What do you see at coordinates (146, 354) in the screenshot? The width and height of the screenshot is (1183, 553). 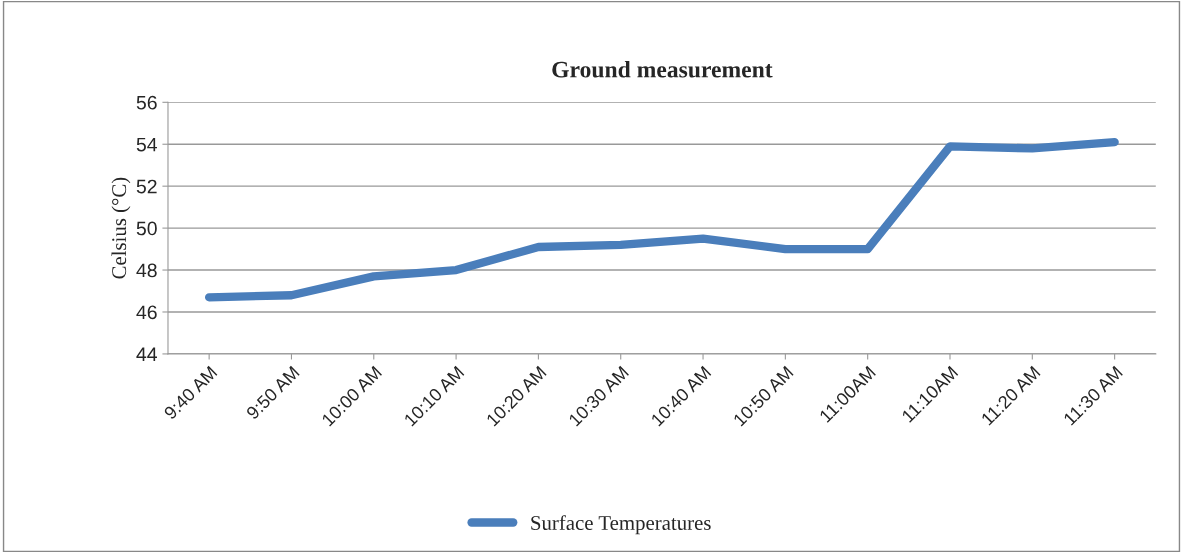 I see `y-tick-label: 44` at bounding box center [146, 354].